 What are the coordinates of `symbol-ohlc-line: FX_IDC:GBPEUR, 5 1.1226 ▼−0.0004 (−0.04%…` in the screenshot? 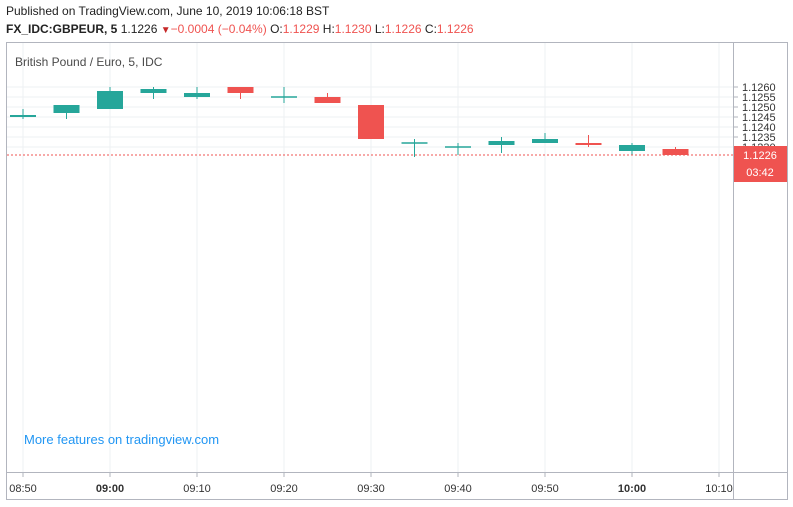 It's located at (240, 29).